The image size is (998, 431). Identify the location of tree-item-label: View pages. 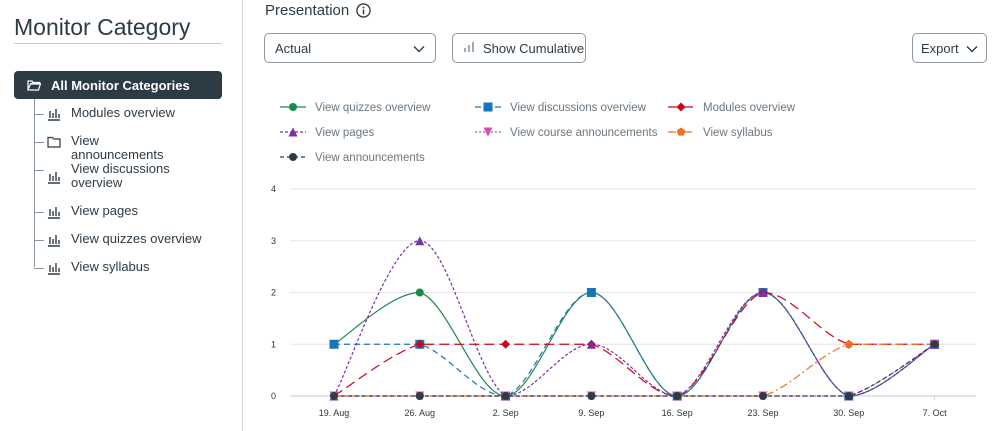
(104, 210).